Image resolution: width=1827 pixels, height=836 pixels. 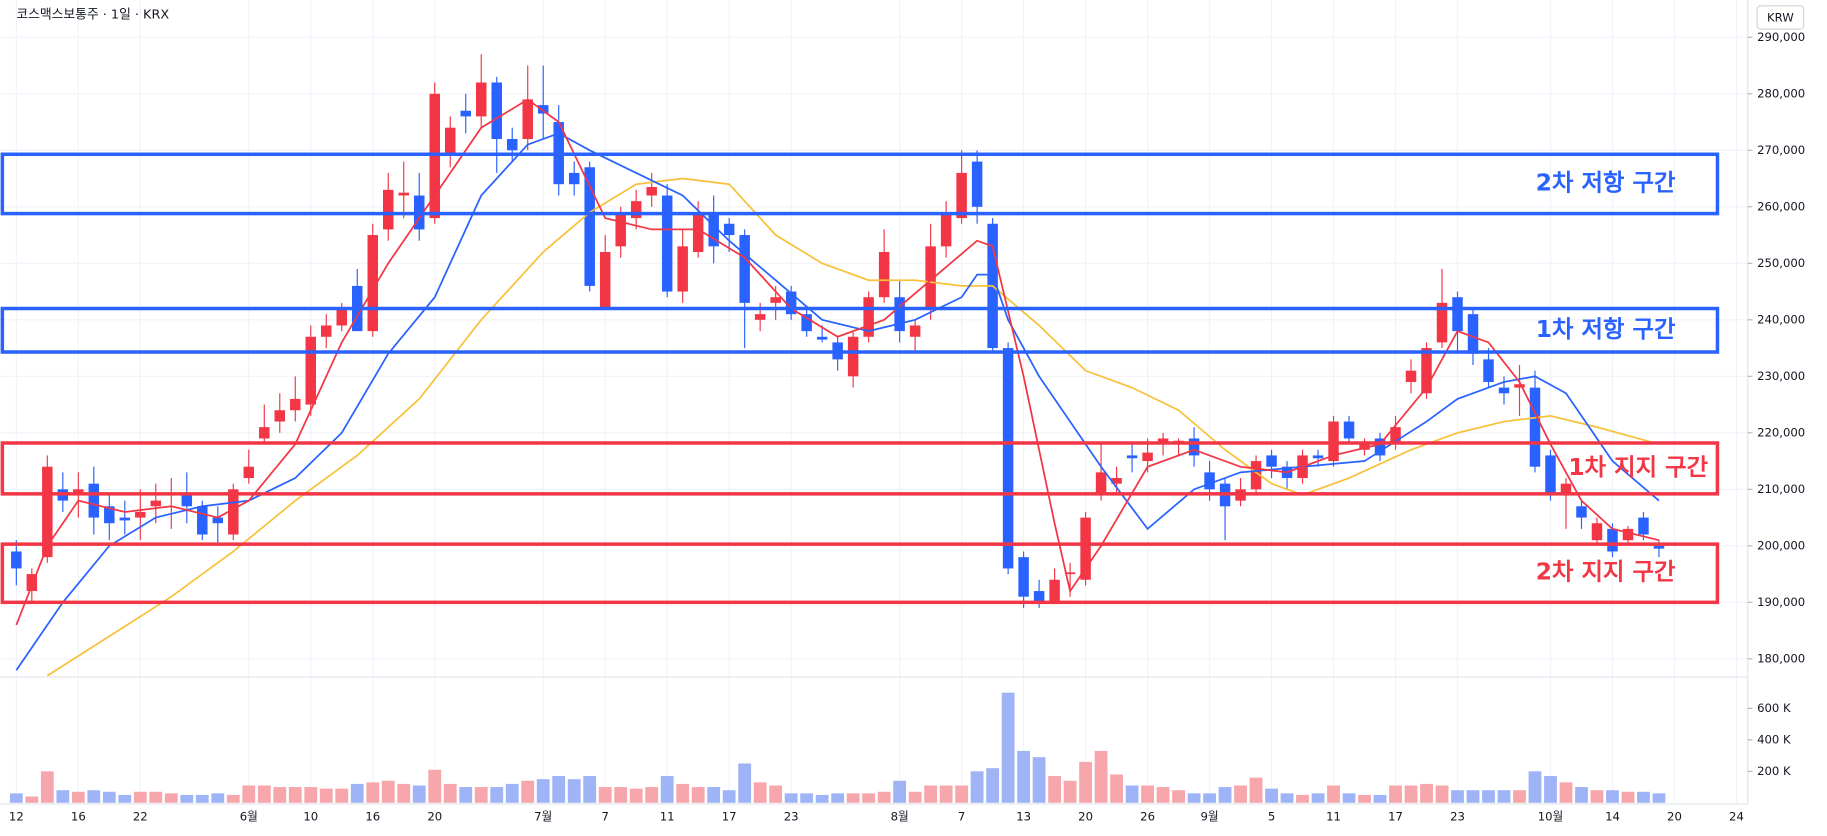 I want to click on volume-tick-label: 600 K, so click(x=1774, y=708).